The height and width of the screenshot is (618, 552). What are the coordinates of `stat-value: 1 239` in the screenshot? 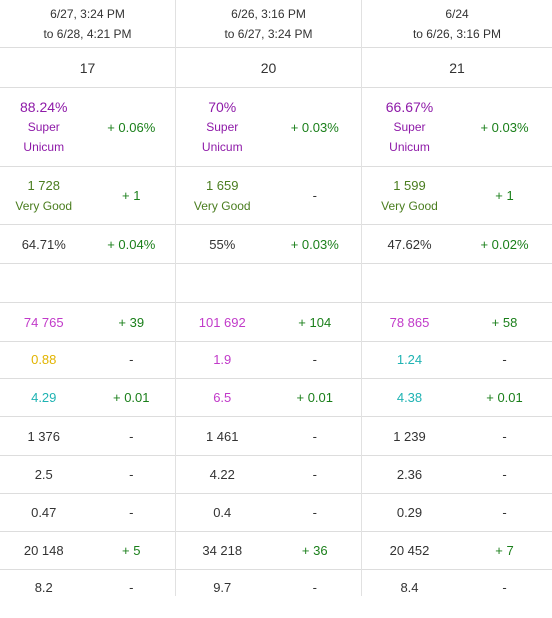 It's located at (409, 436).